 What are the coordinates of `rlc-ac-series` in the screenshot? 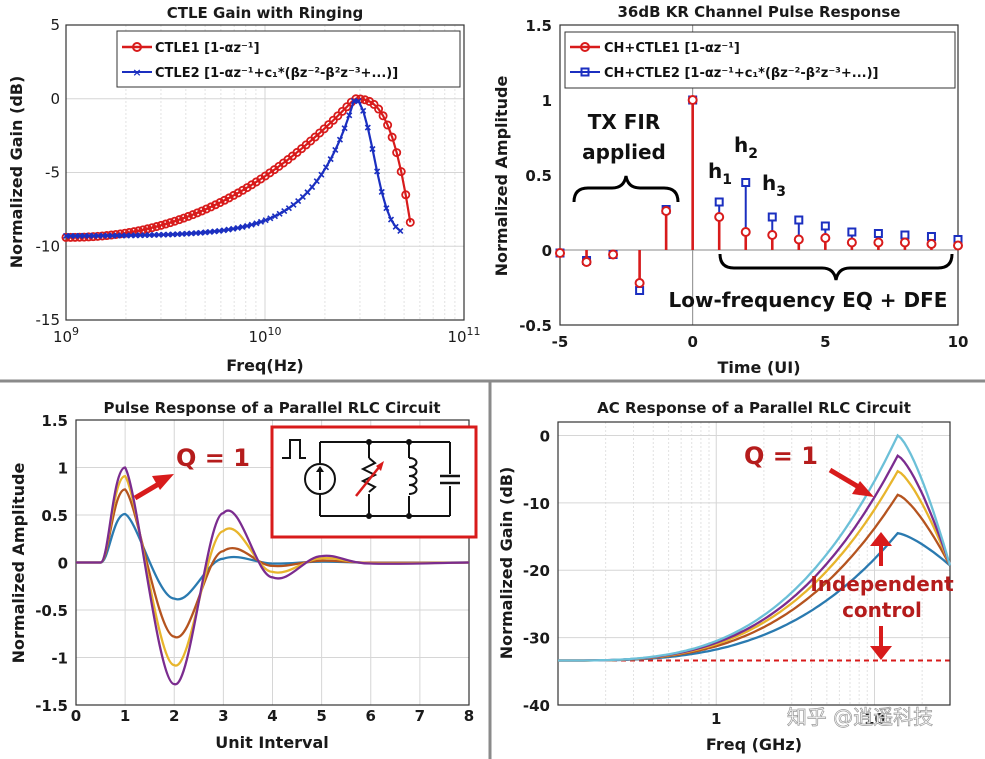 It's located at (755, 547).